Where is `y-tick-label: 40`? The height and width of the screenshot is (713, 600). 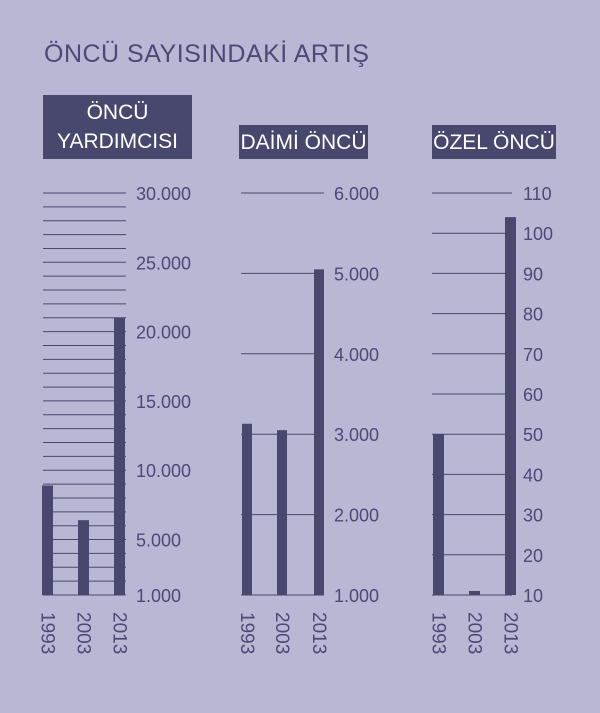 y-tick-label: 40 is located at coordinates (533, 475).